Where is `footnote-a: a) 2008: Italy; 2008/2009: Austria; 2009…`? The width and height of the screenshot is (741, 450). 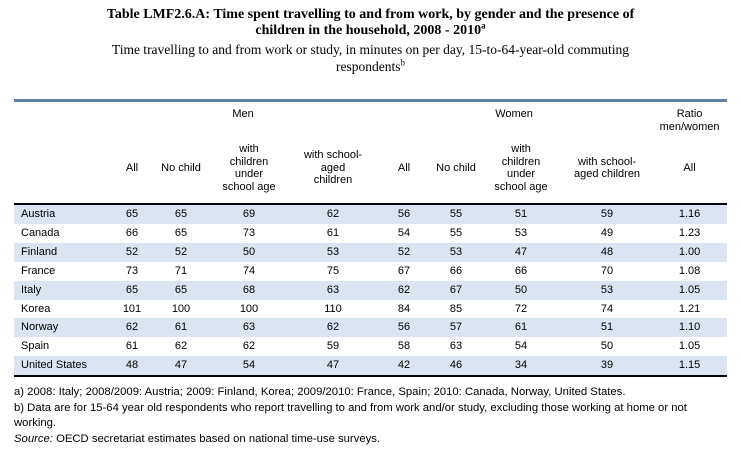 footnote-a: a) 2008: Italy; 2008/2009: Austria; 2009… is located at coordinates (320, 392).